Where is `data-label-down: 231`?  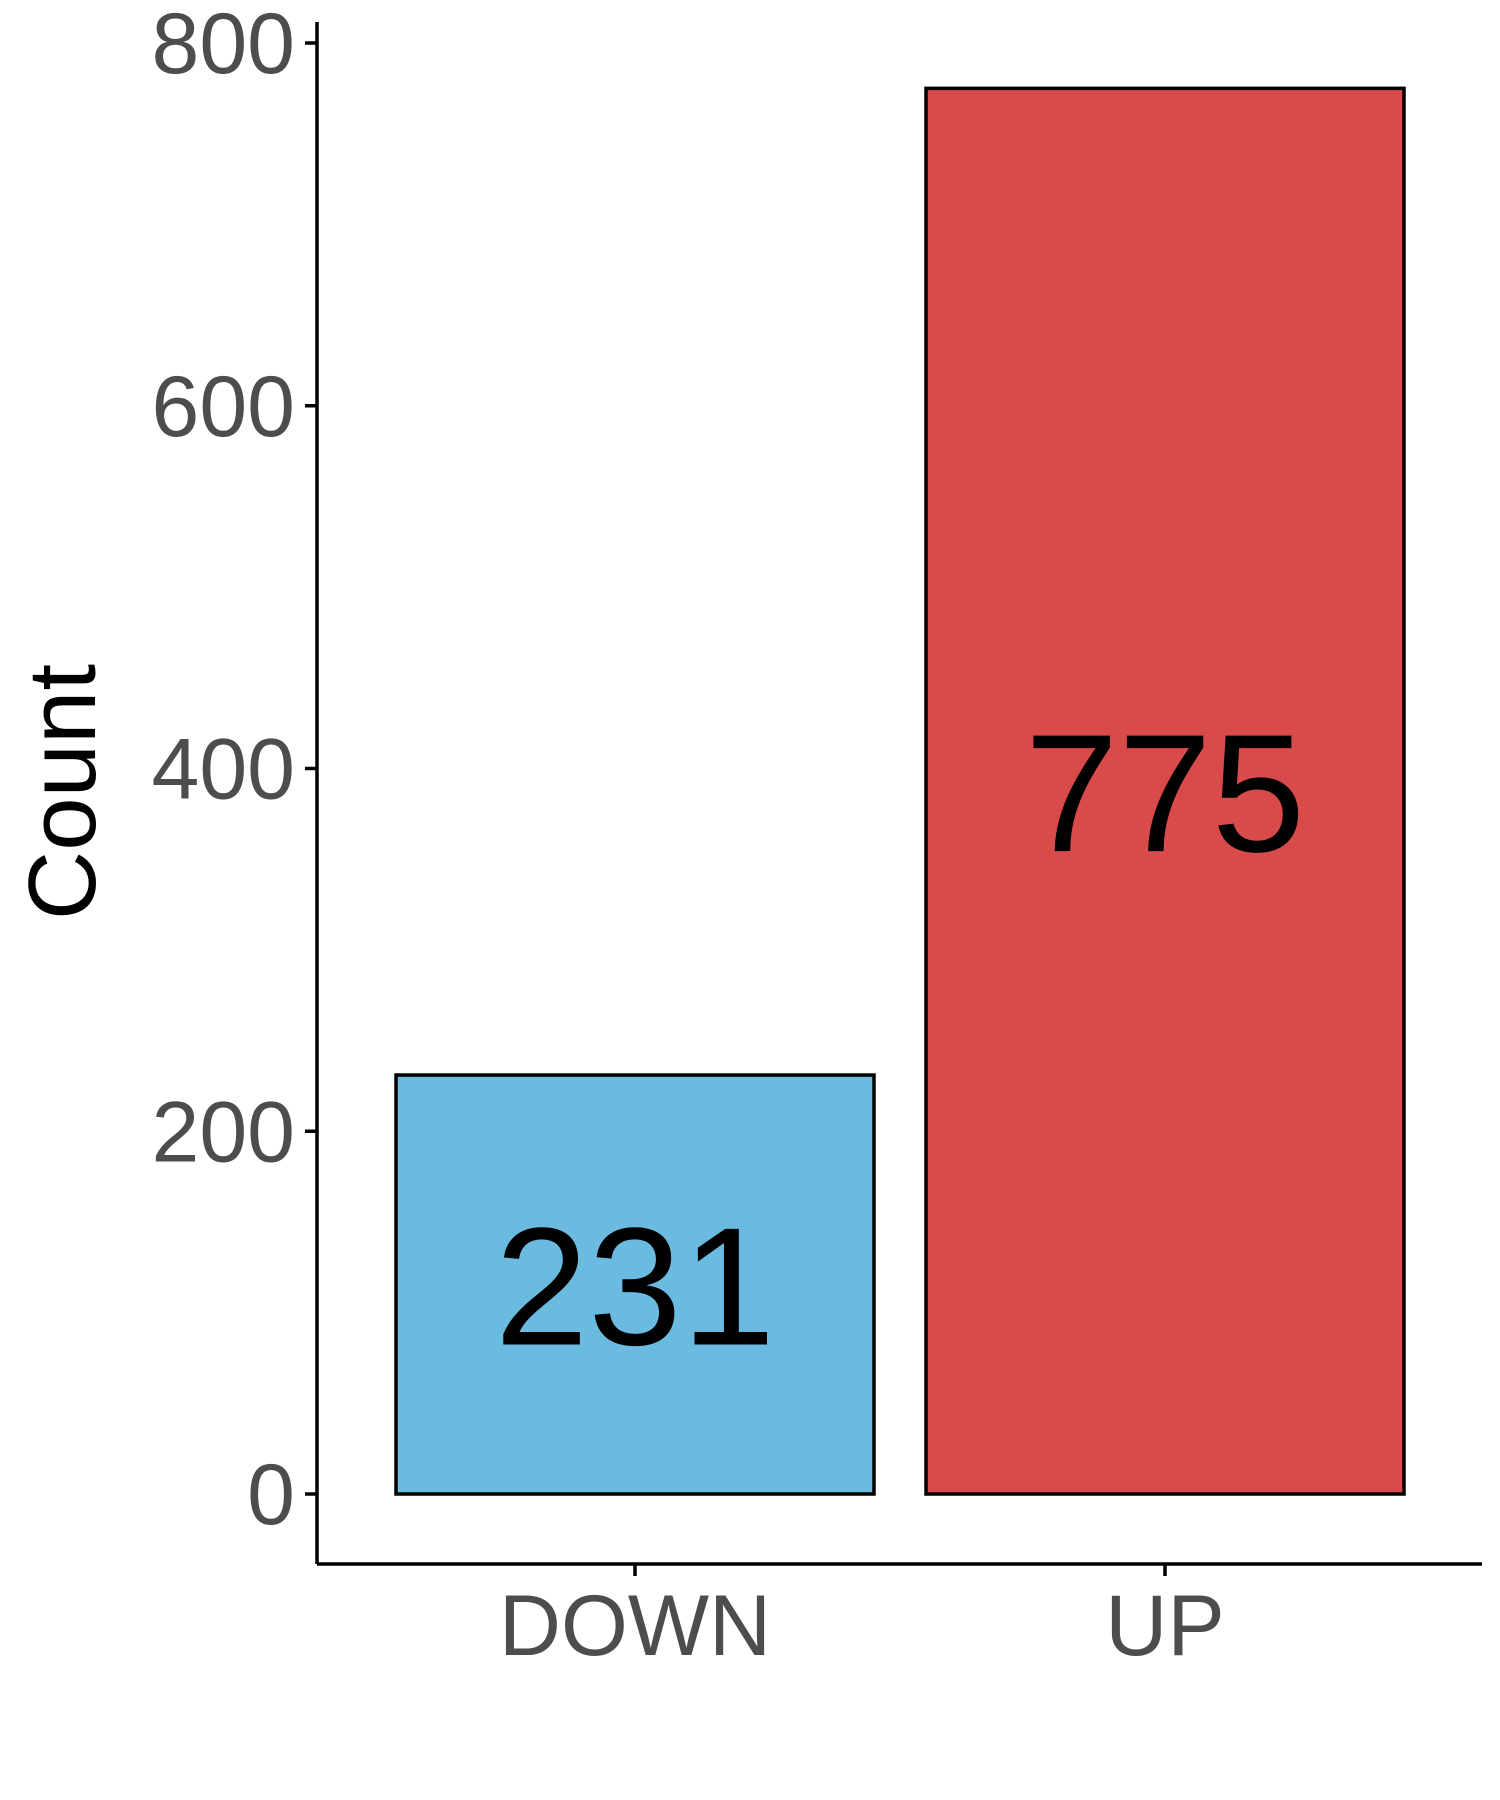
data-label-down: 231 is located at coordinates (635, 1287).